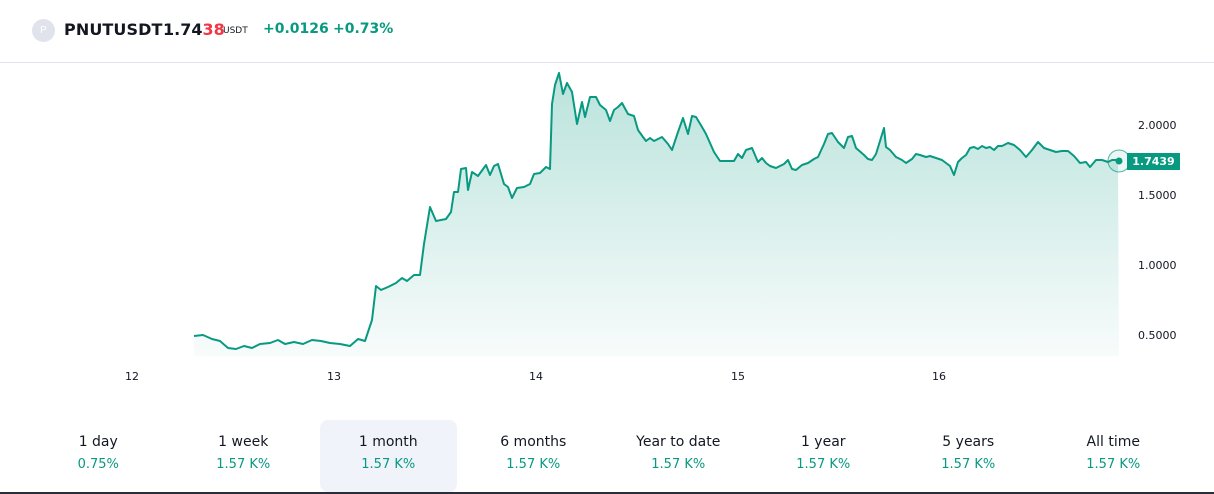 The width and height of the screenshot is (1214, 494). Describe the element at coordinates (296, 29) in the screenshot. I see `price-change: +0.0126` at that location.